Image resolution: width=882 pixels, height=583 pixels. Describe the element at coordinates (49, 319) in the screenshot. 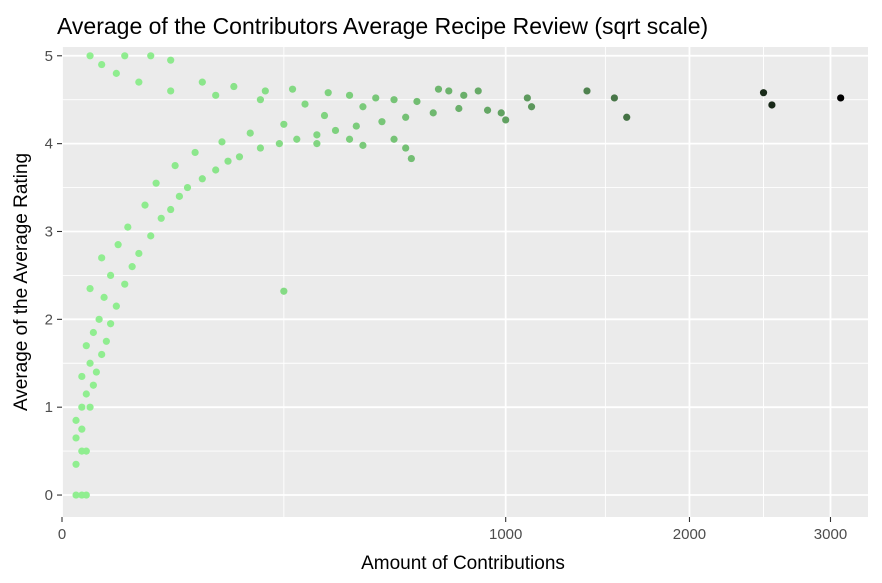

I see `y-tick-label: 2` at that location.